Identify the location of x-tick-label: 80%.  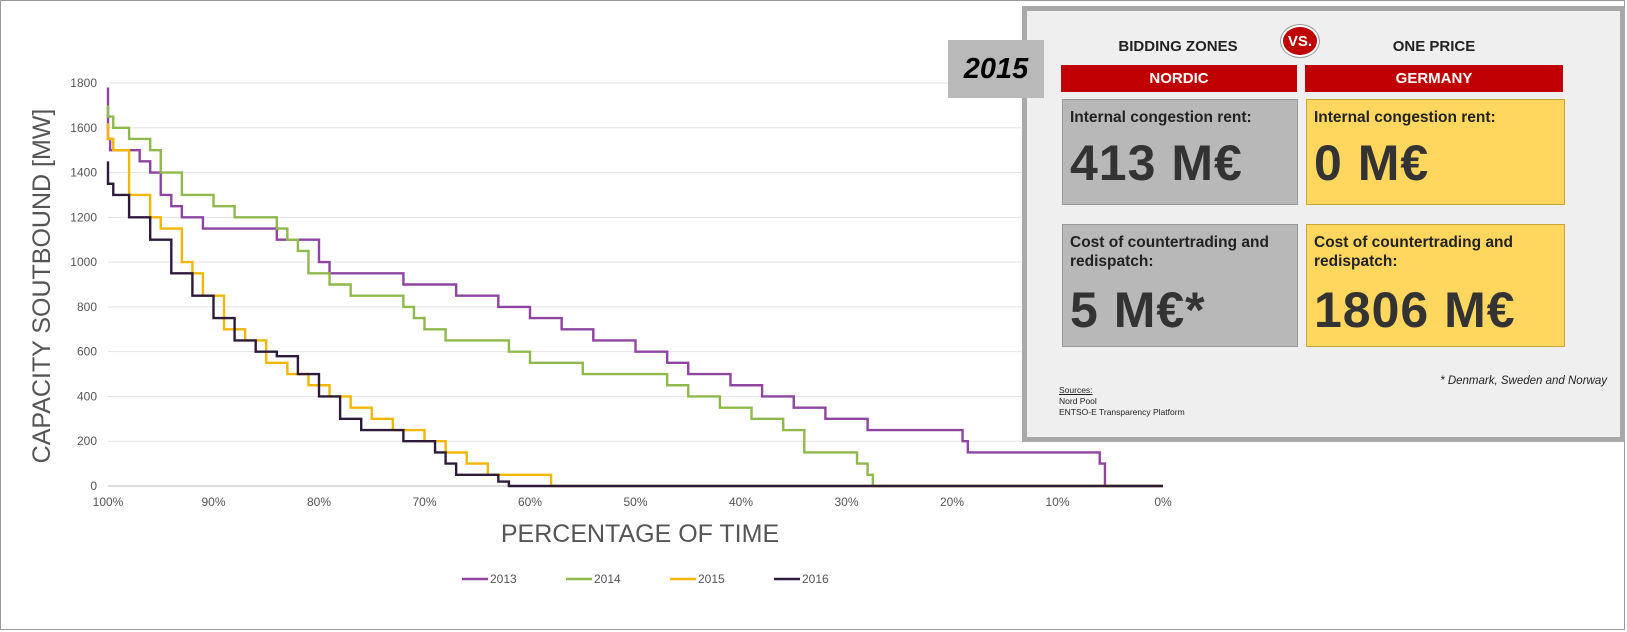
(319, 502).